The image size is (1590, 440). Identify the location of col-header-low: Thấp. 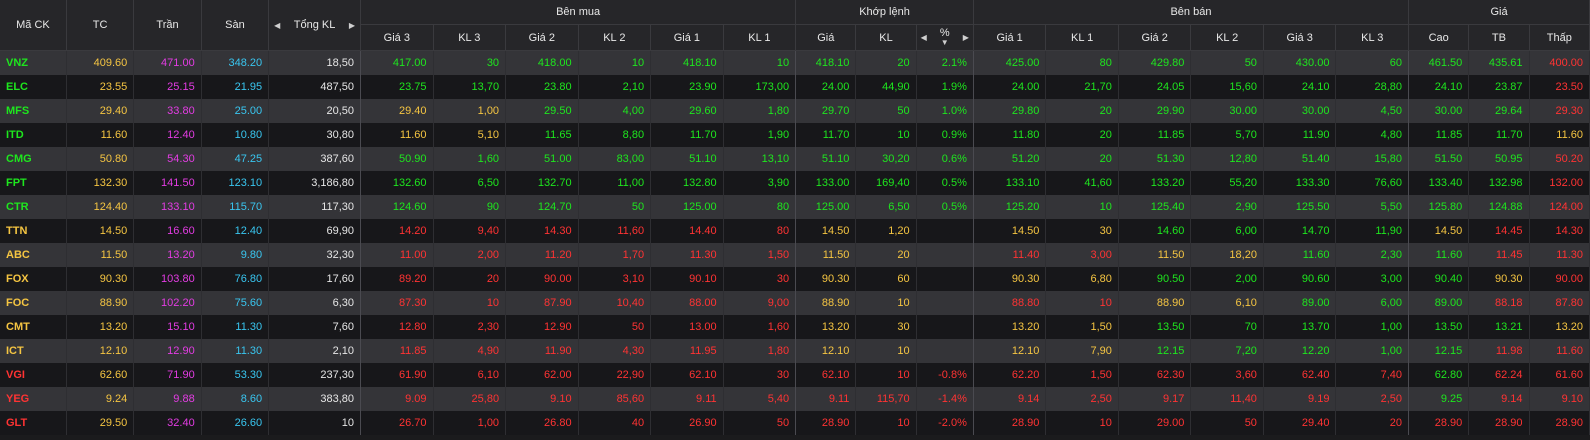
(1559, 37).